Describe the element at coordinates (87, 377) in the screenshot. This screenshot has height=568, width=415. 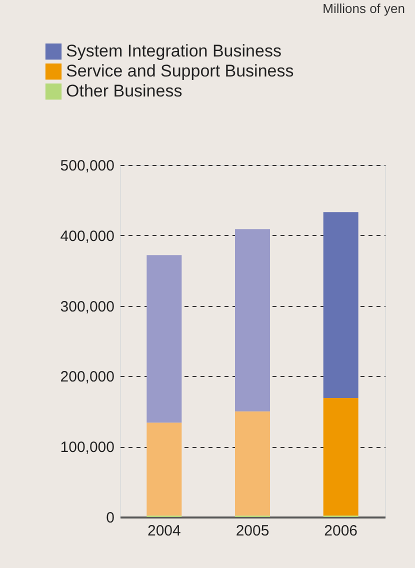
I see `y-tick-label: 200,000` at that location.